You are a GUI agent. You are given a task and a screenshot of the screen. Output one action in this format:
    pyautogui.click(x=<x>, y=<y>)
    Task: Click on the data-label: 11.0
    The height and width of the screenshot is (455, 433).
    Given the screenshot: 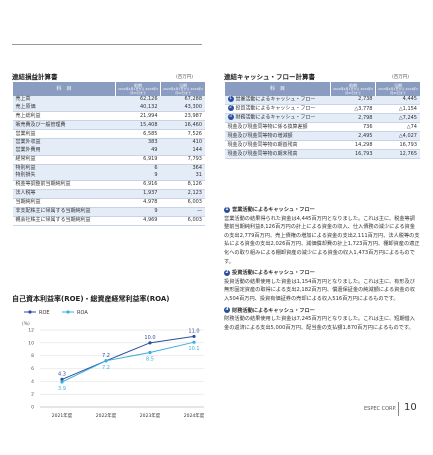 What is the action you would take?
    pyautogui.click(x=193, y=331)
    